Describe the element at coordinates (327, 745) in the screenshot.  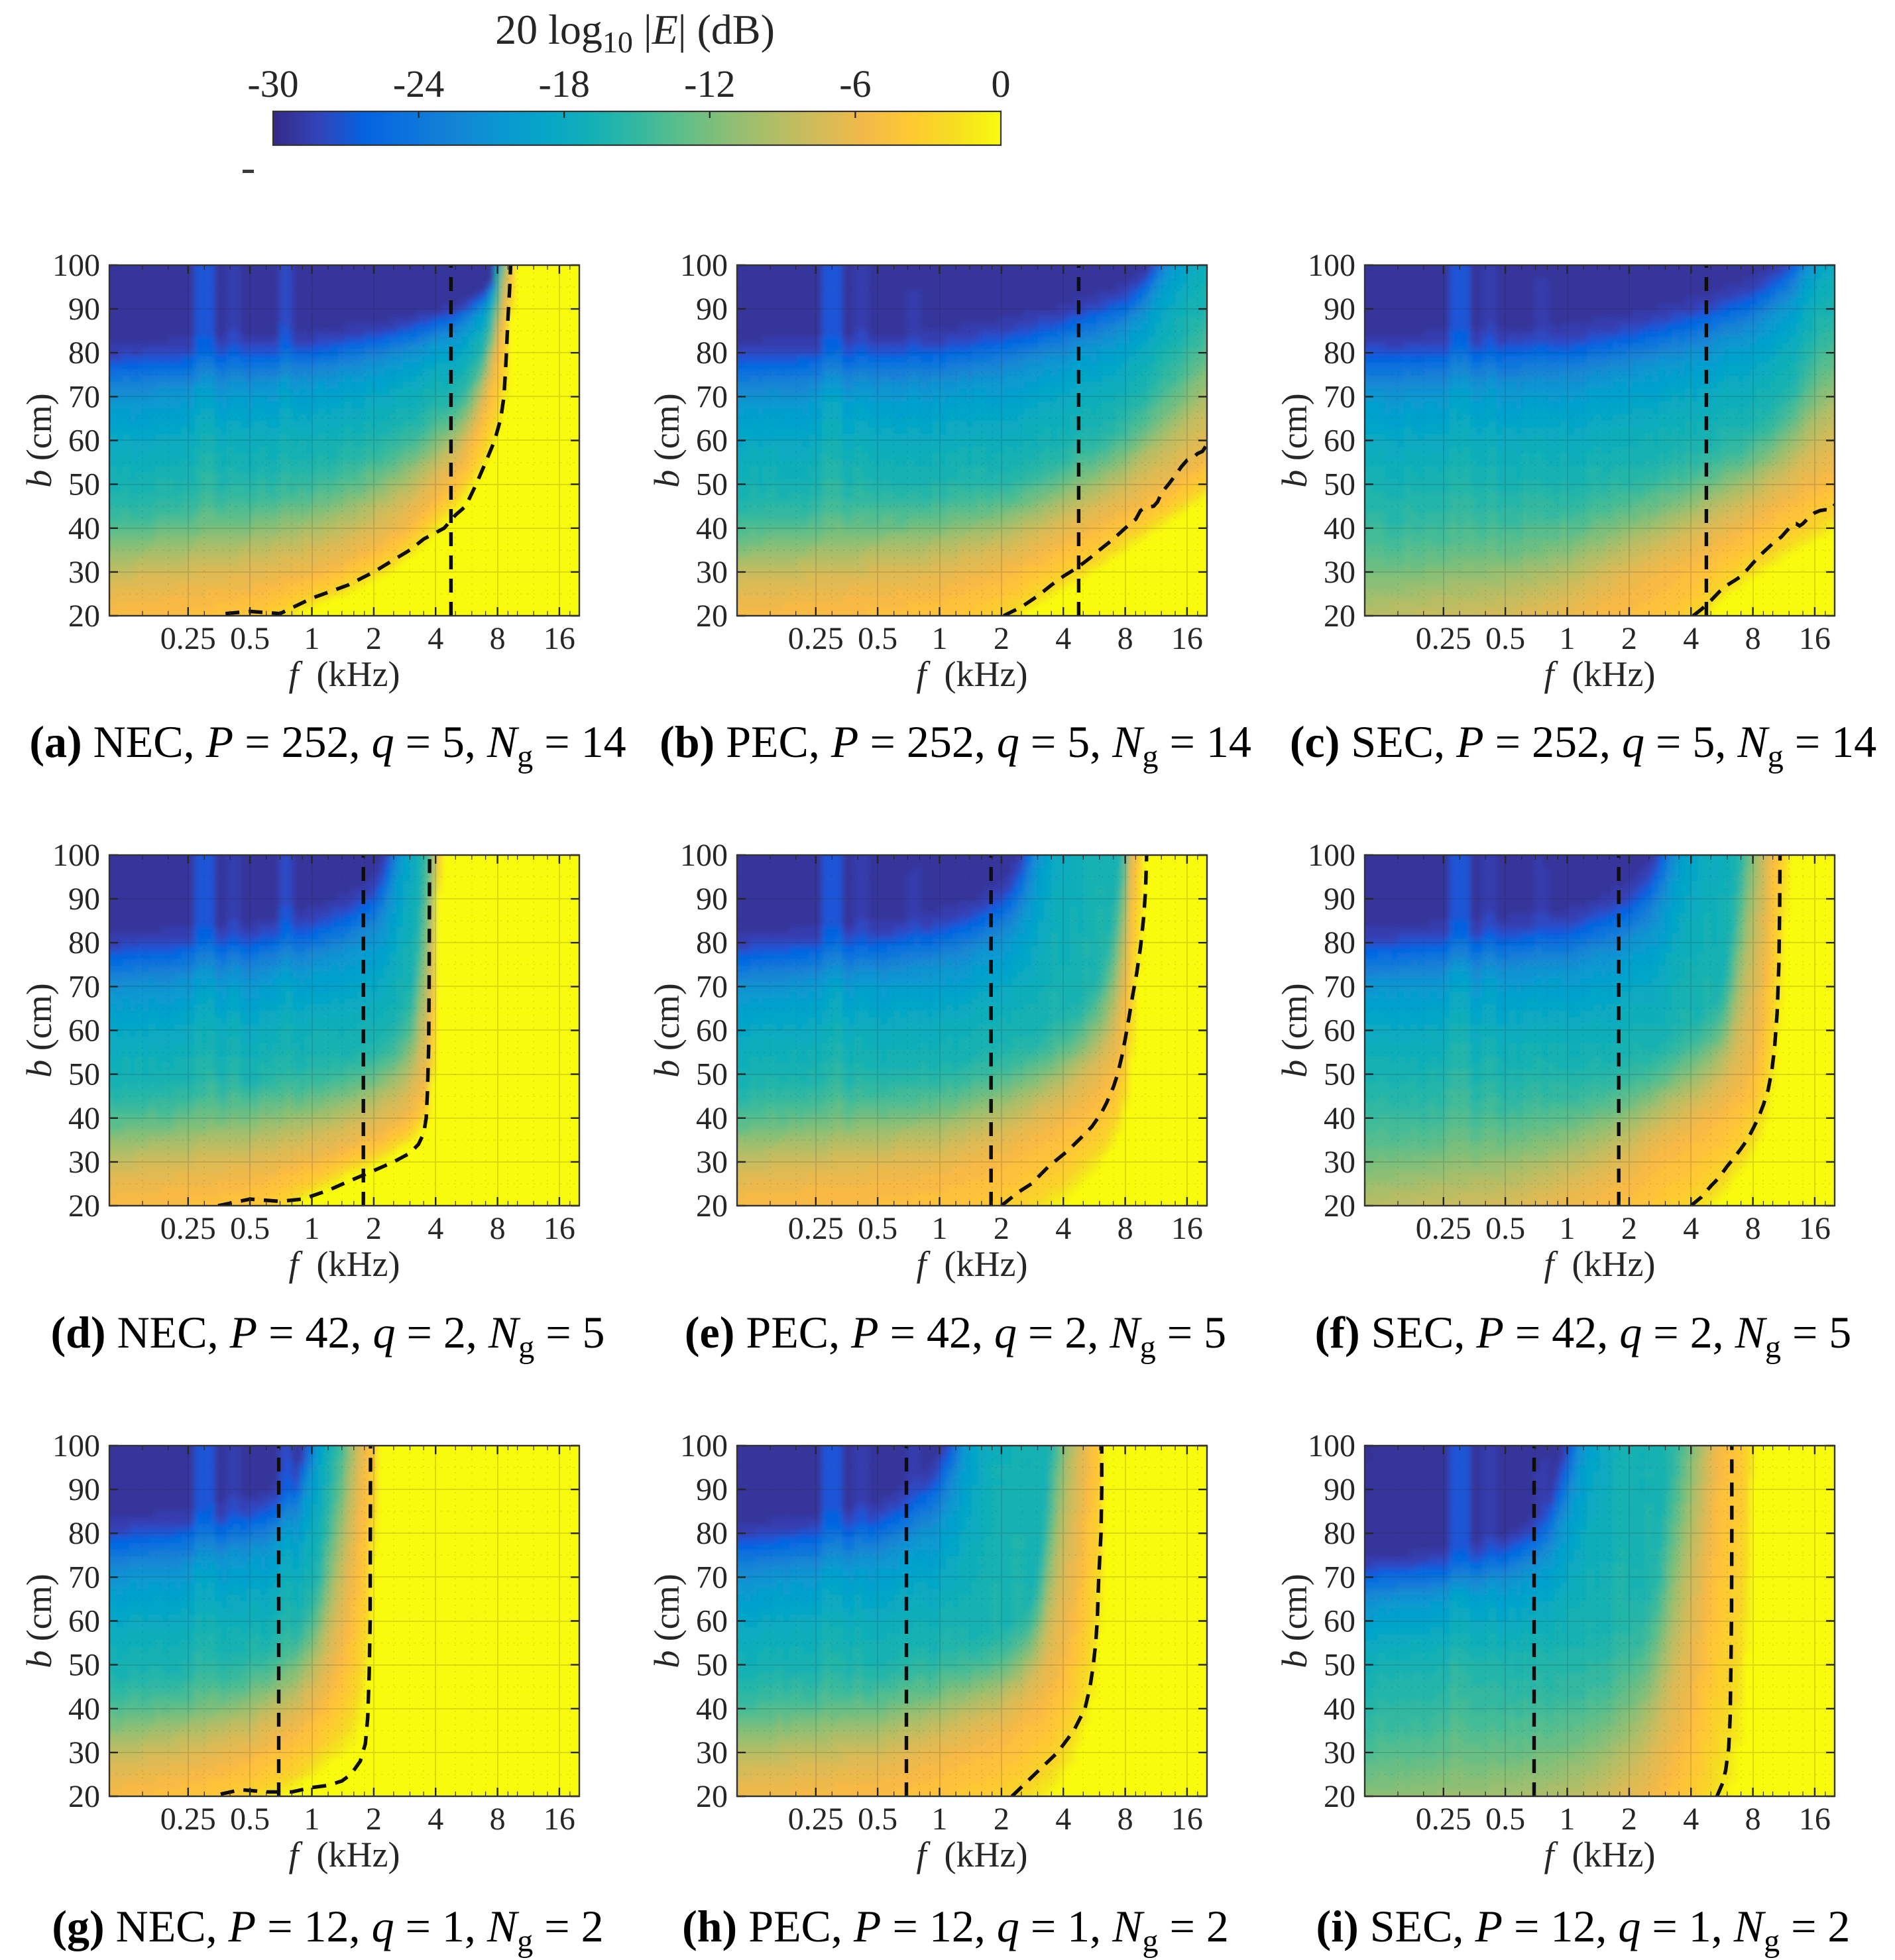
I see `svg-text:(a) NEC, P = 252, q = 5, Ng =: (a) NEC, P = 252, q = 5, Ng = 14` at that location.